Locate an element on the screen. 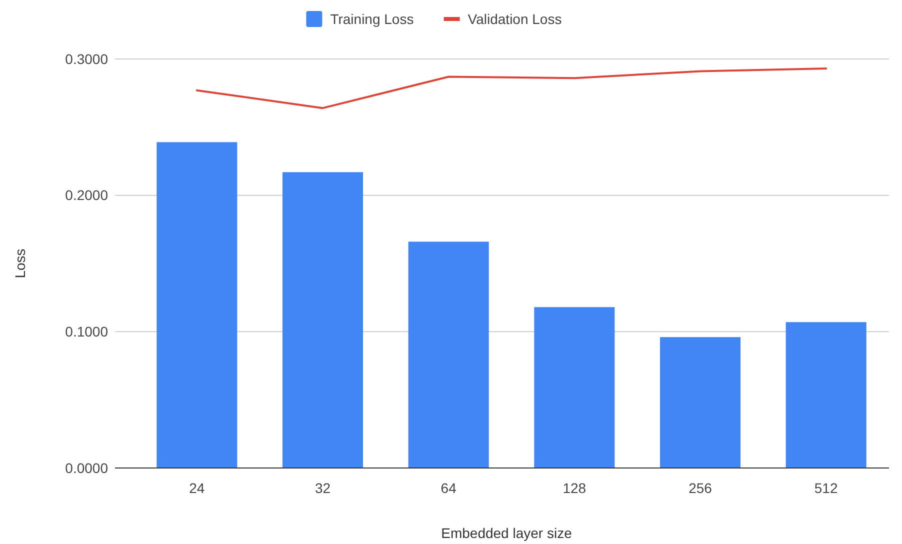 Image resolution: width=902 pixels, height=544 pixels. legend-label: Training Loss is located at coordinates (372, 18).